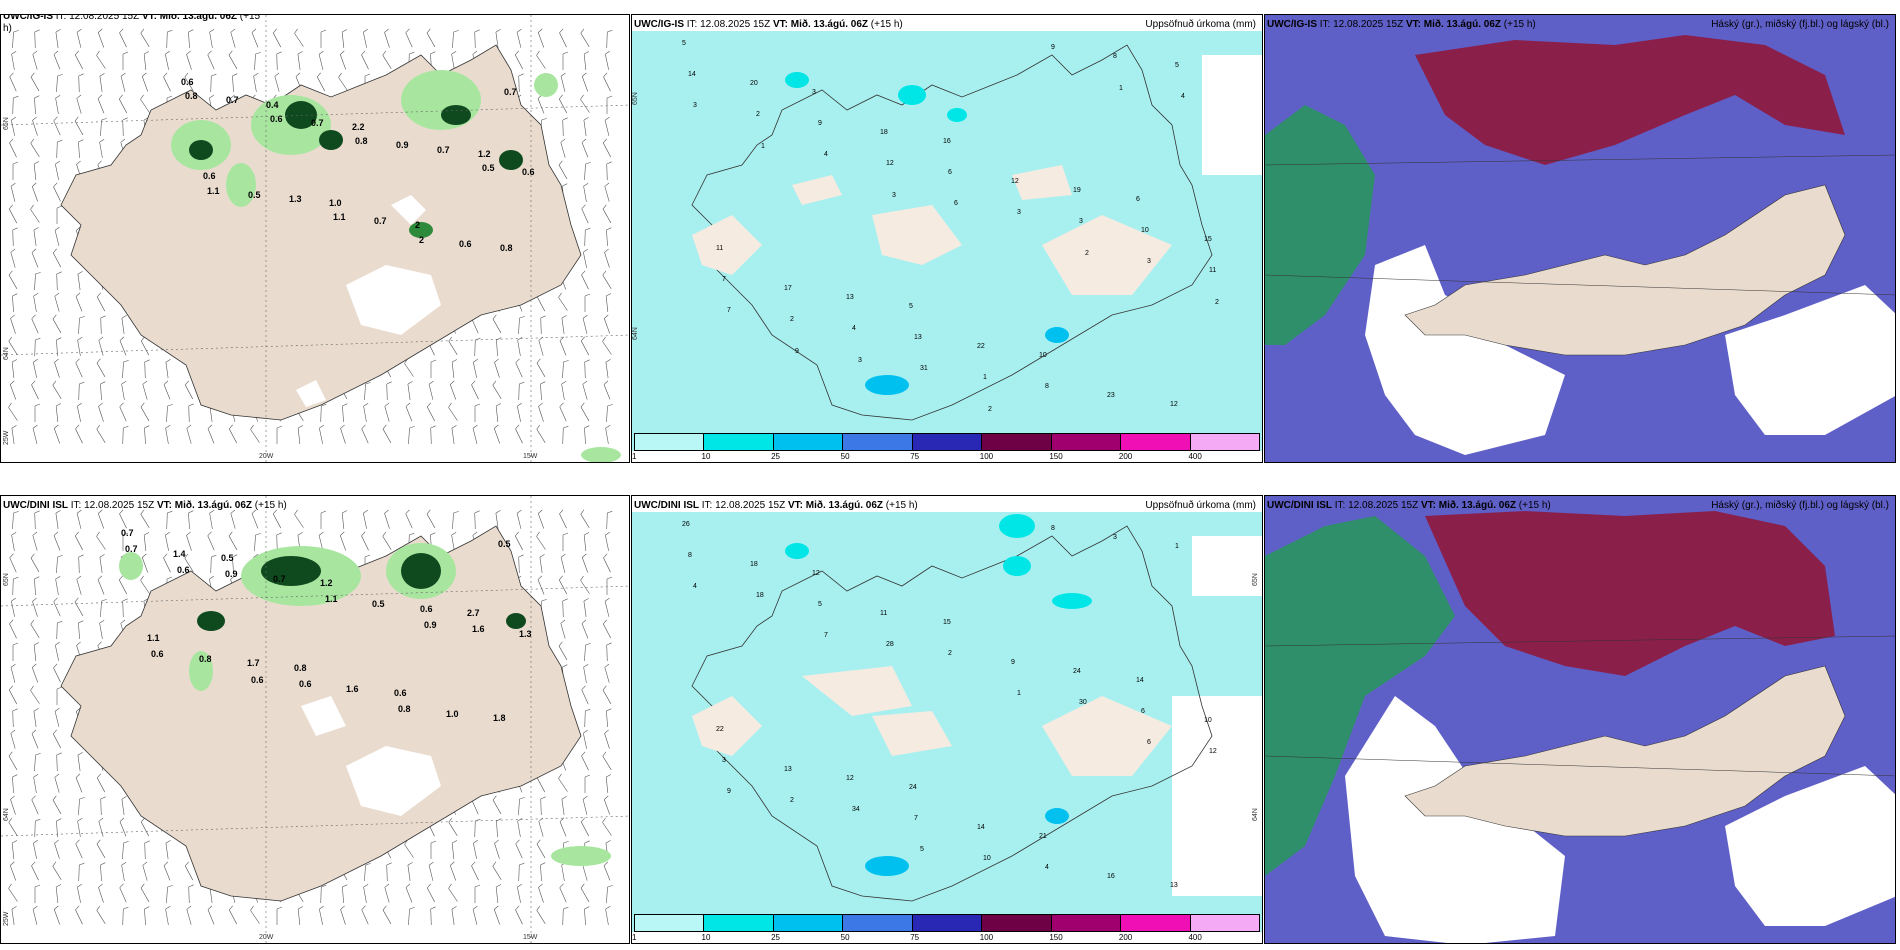 The width and height of the screenshot is (1900, 950). I want to click on colorbar-tick-label: 10, so click(706, 937).